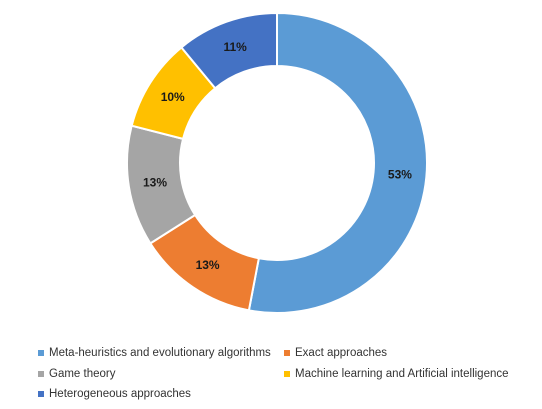 This screenshot has height=409, width=542. What do you see at coordinates (155, 182) in the screenshot?
I see `slice-label-game-theory: 13%` at bounding box center [155, 182].